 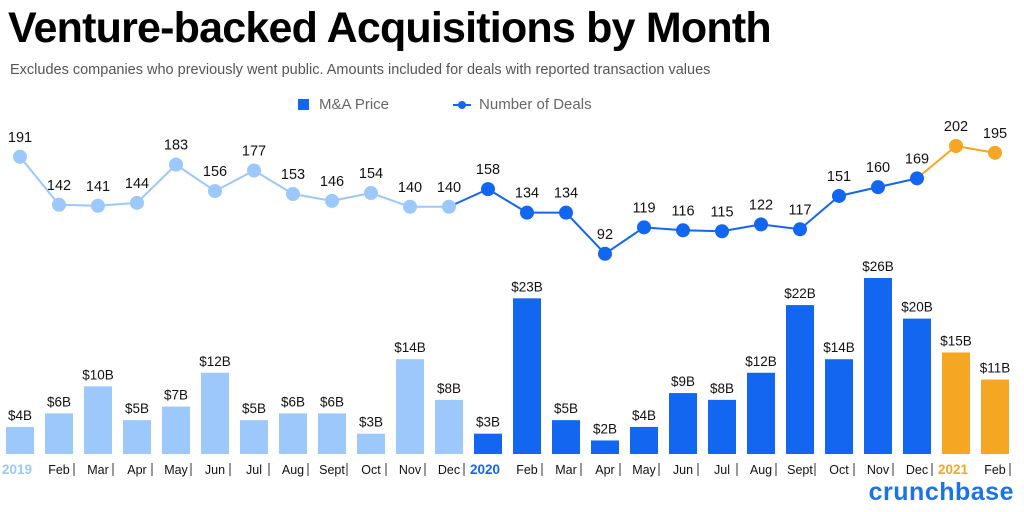 What do you see at coordinates (17, 469) in the screenshot?
I see `x-axis-tick-label: 2019` at bounding box center [17, 469].